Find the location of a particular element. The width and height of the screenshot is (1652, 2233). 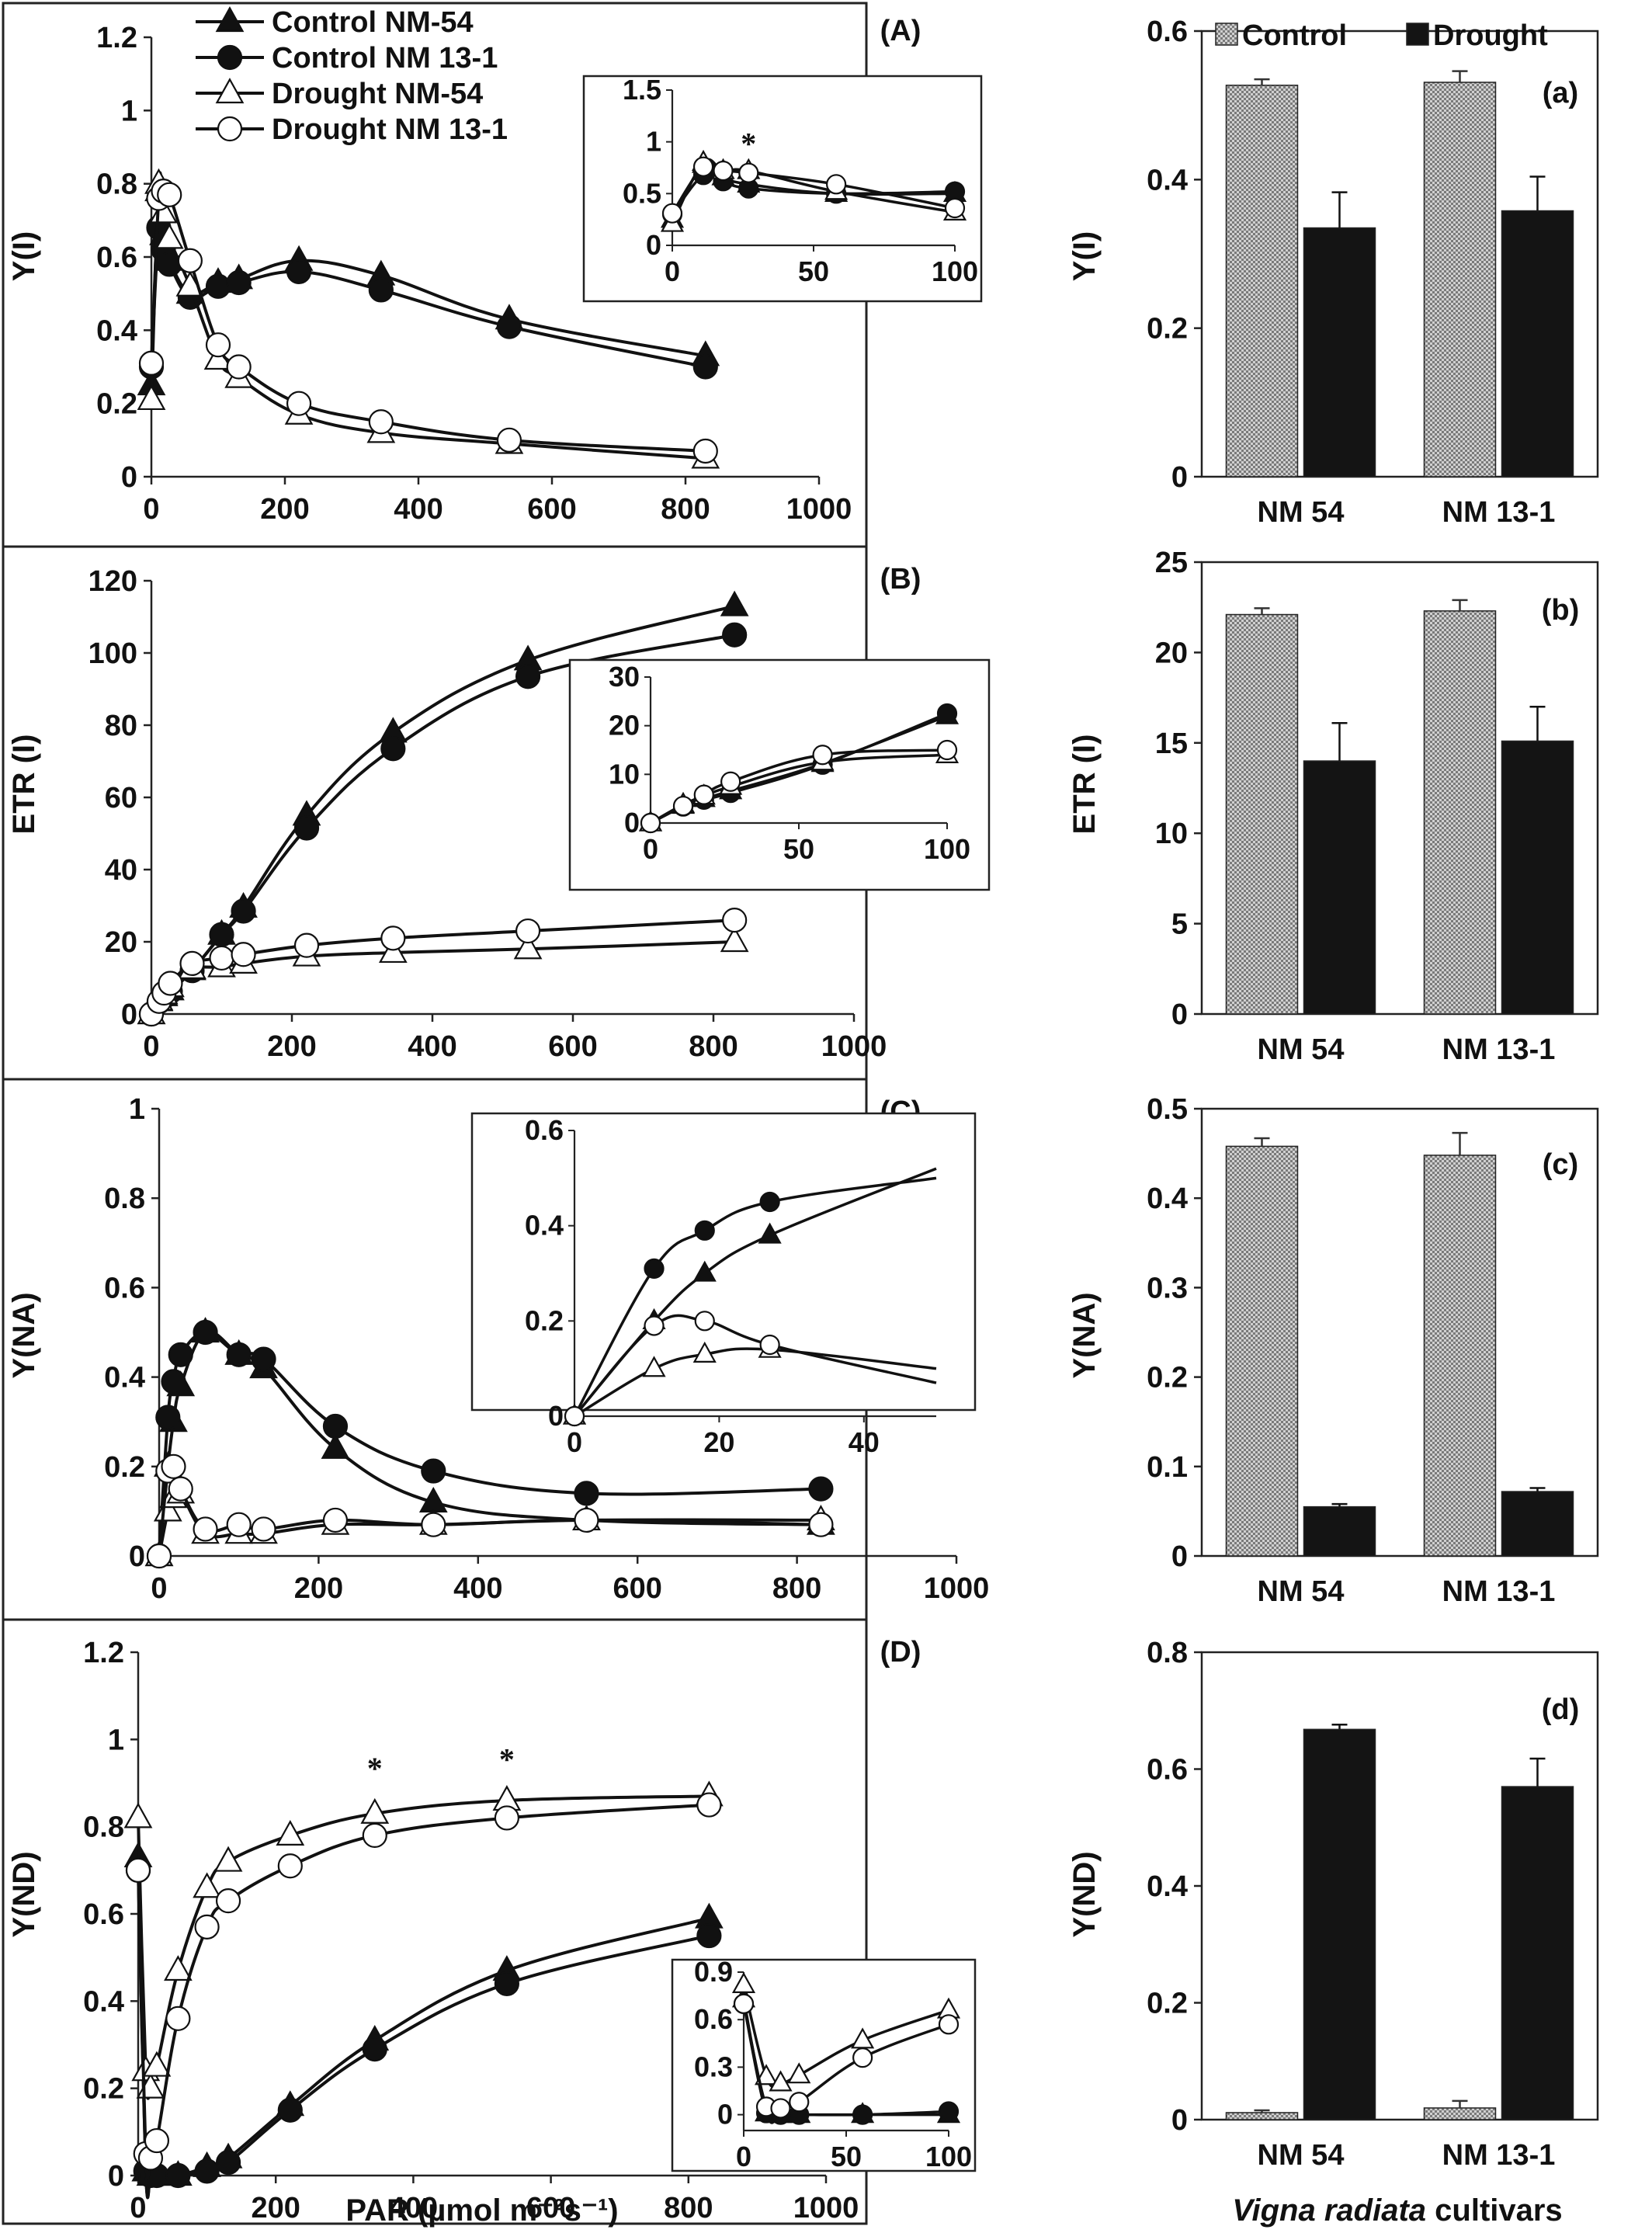

x-tick-label: 400 is located at coordinates (432, 1046).